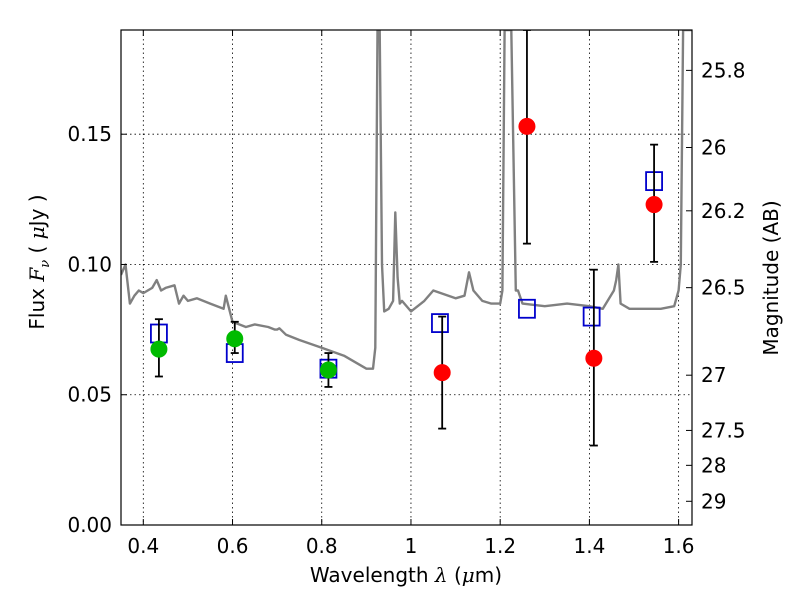  What do you see at coordinates (723, 430) in the screenshot?
I see `y2-tick-label: 27.5` at bounding box center [723, 430].